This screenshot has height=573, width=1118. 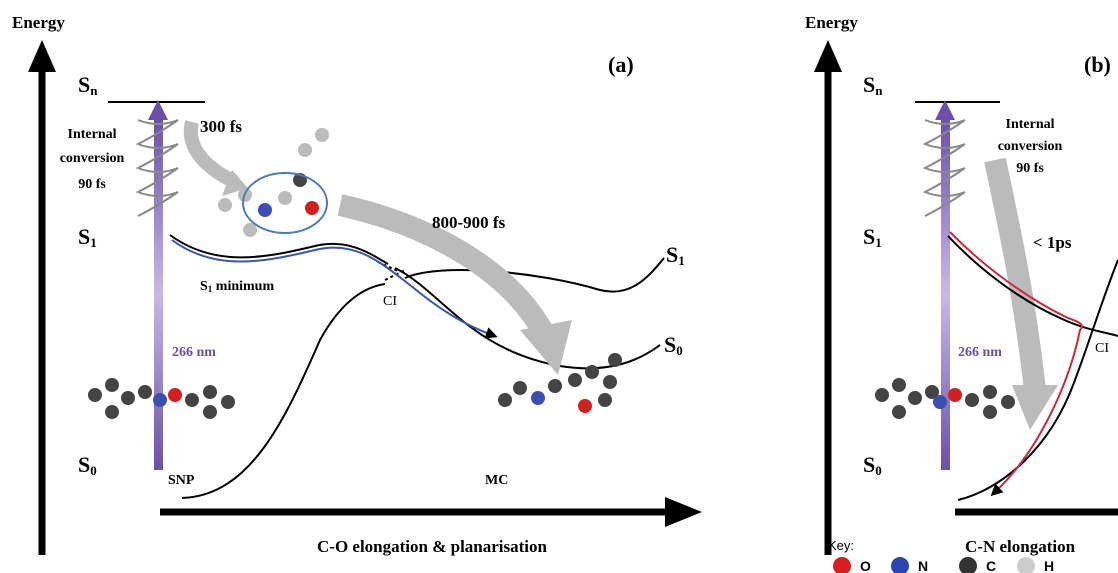 I want to click on time-label: < 1ps, so click(x=1052, y=242).